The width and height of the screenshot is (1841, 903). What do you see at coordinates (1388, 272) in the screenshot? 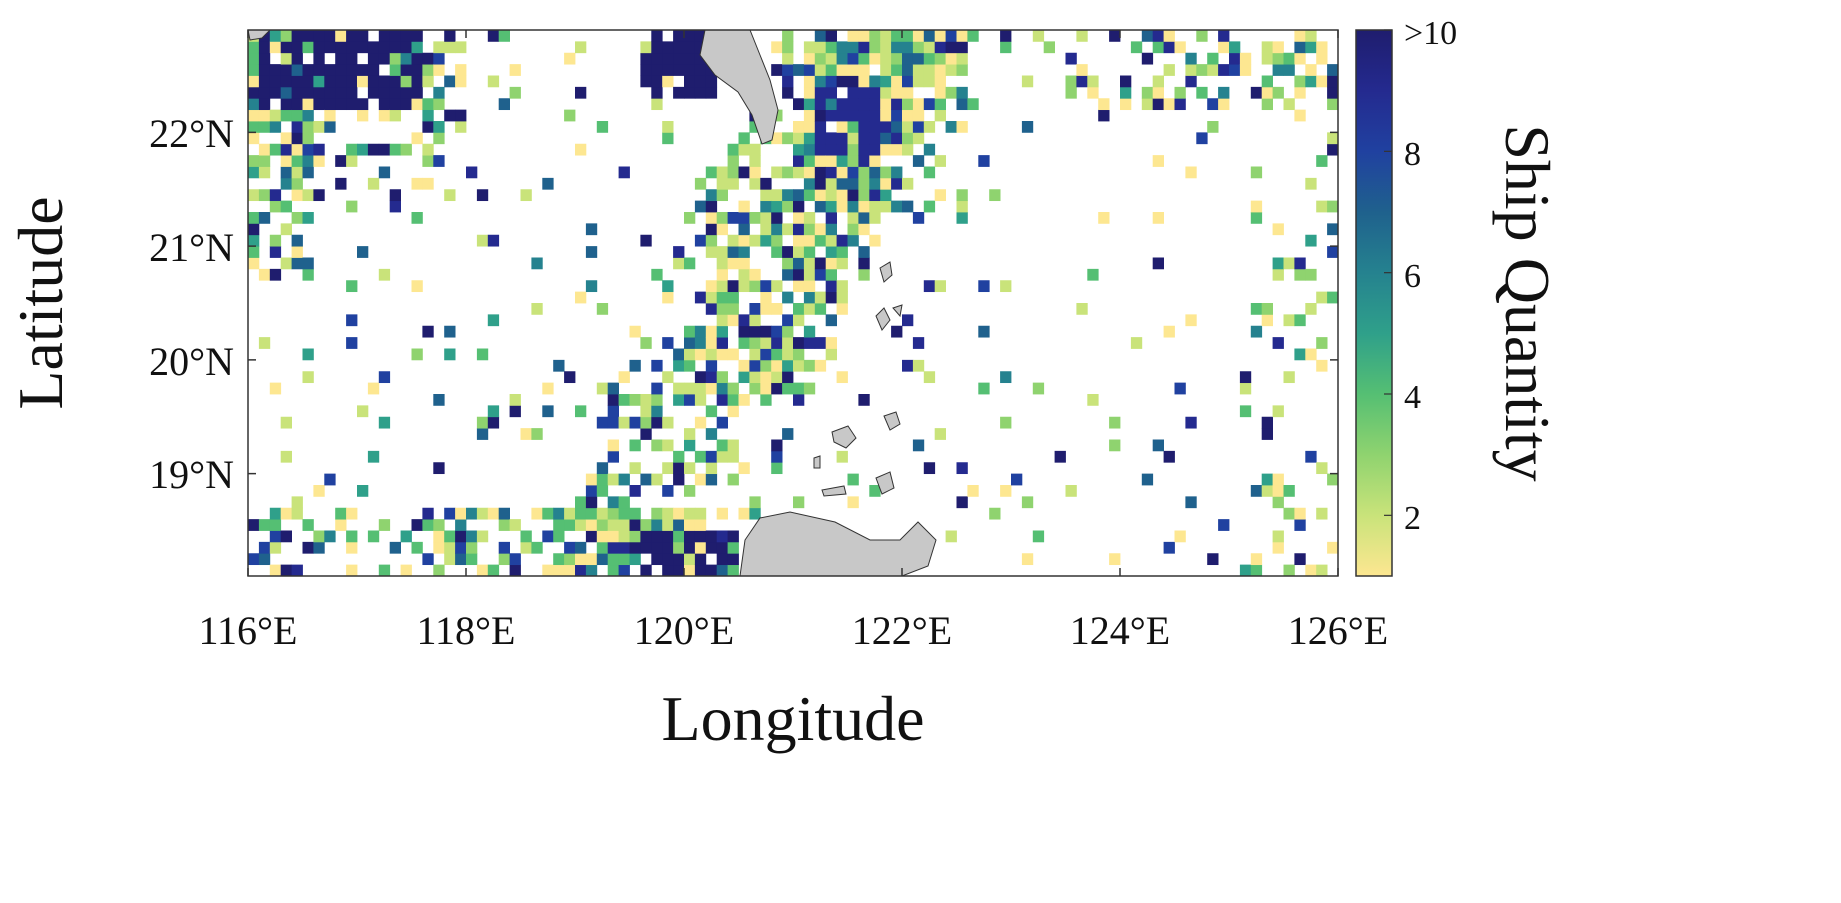
I see `colorbar-ticks` at bounding box center [1388, 272].